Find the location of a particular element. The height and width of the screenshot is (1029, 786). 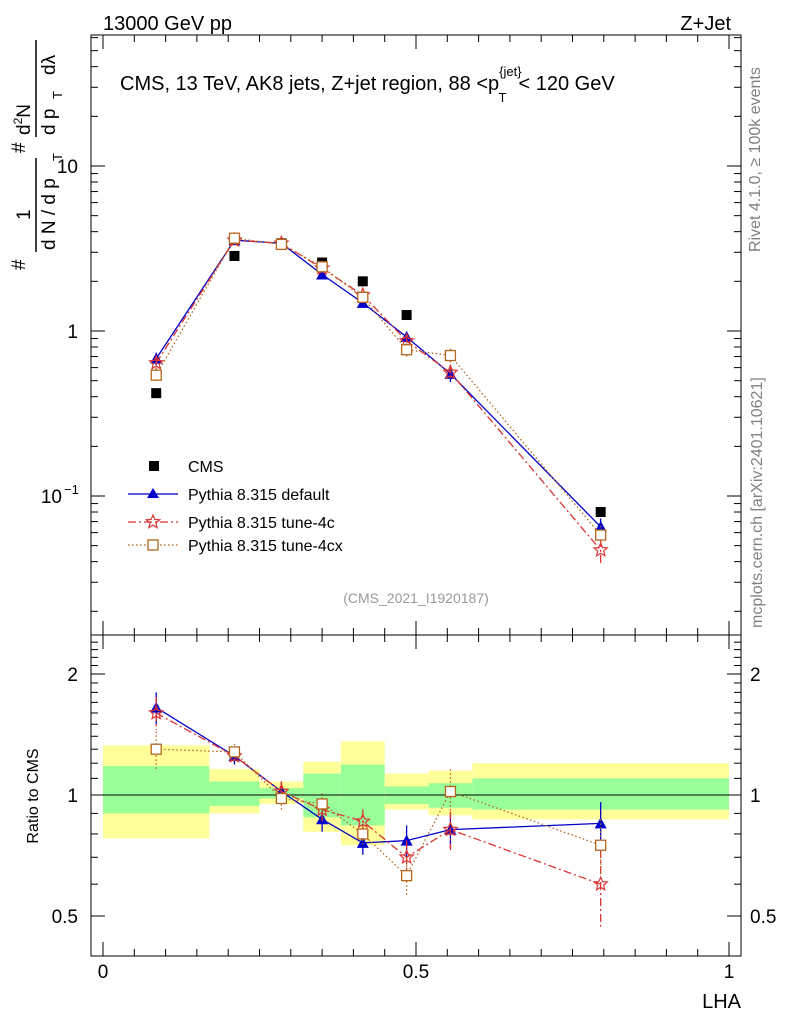

ratio-y-tick-label-right: 0.5 is located at coordinates (763, 917).